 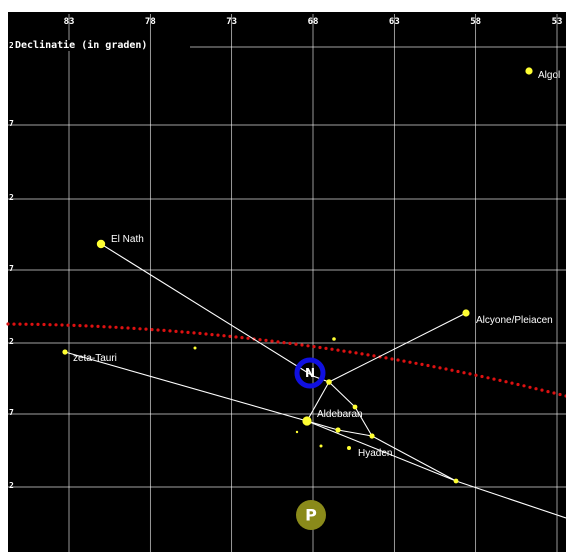 I want to click on planet-symbol-label: N, so click(x=310, y=373).